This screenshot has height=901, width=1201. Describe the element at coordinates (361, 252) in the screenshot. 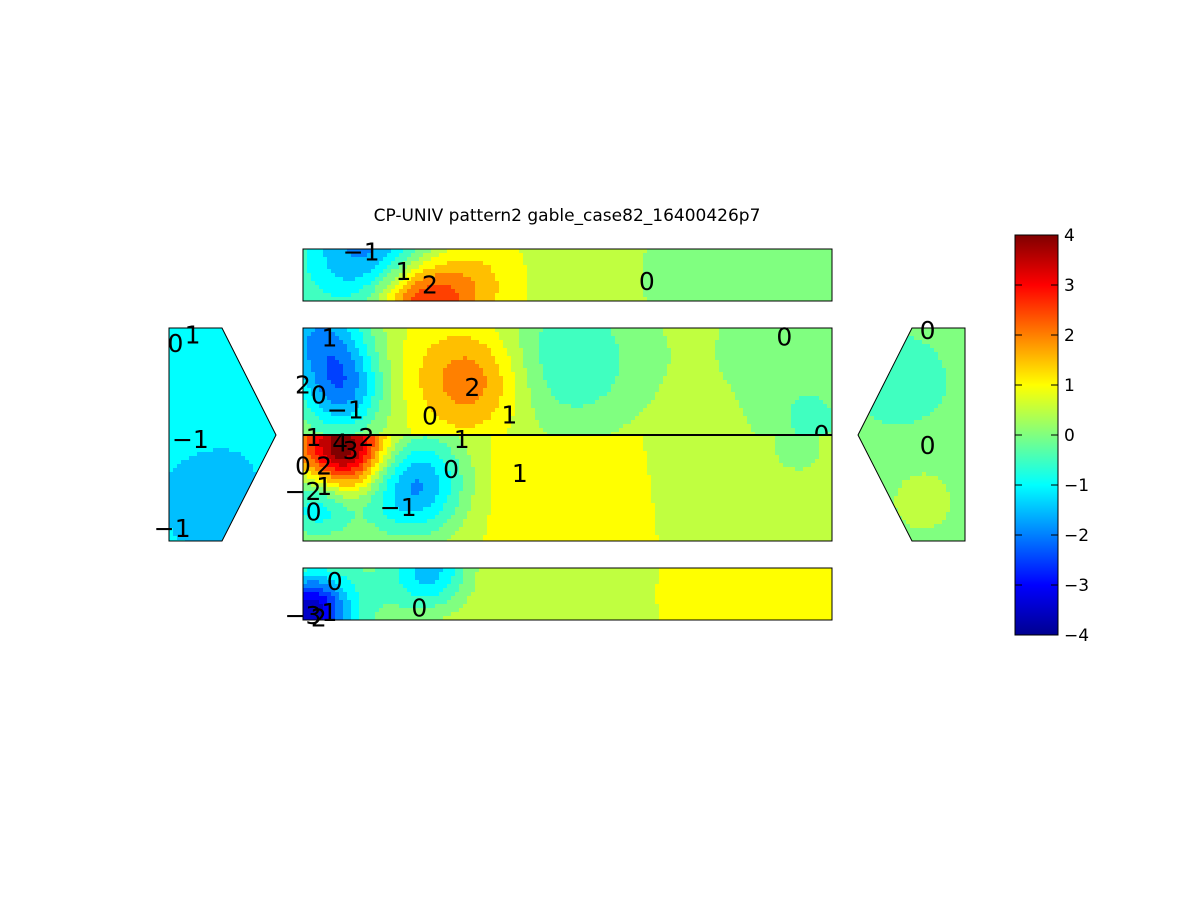

I see `contour-label-roof-upper-0: −1` at that location.